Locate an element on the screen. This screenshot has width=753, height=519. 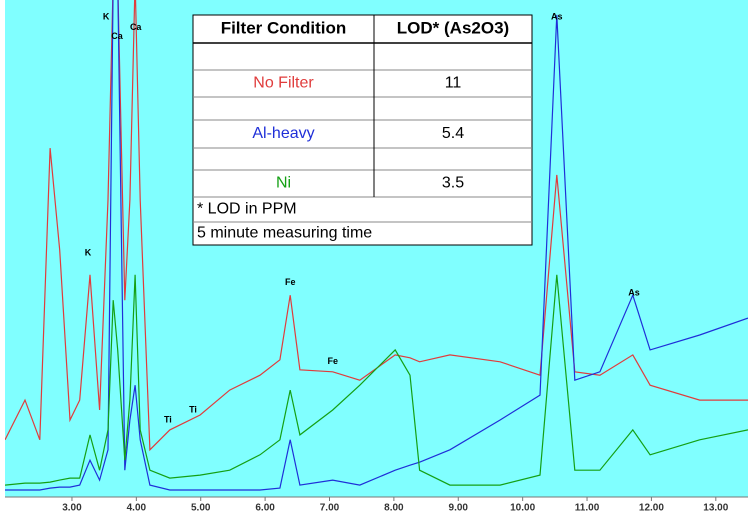
x-tick-label: 13.00 is located at coordinates (715, 508).